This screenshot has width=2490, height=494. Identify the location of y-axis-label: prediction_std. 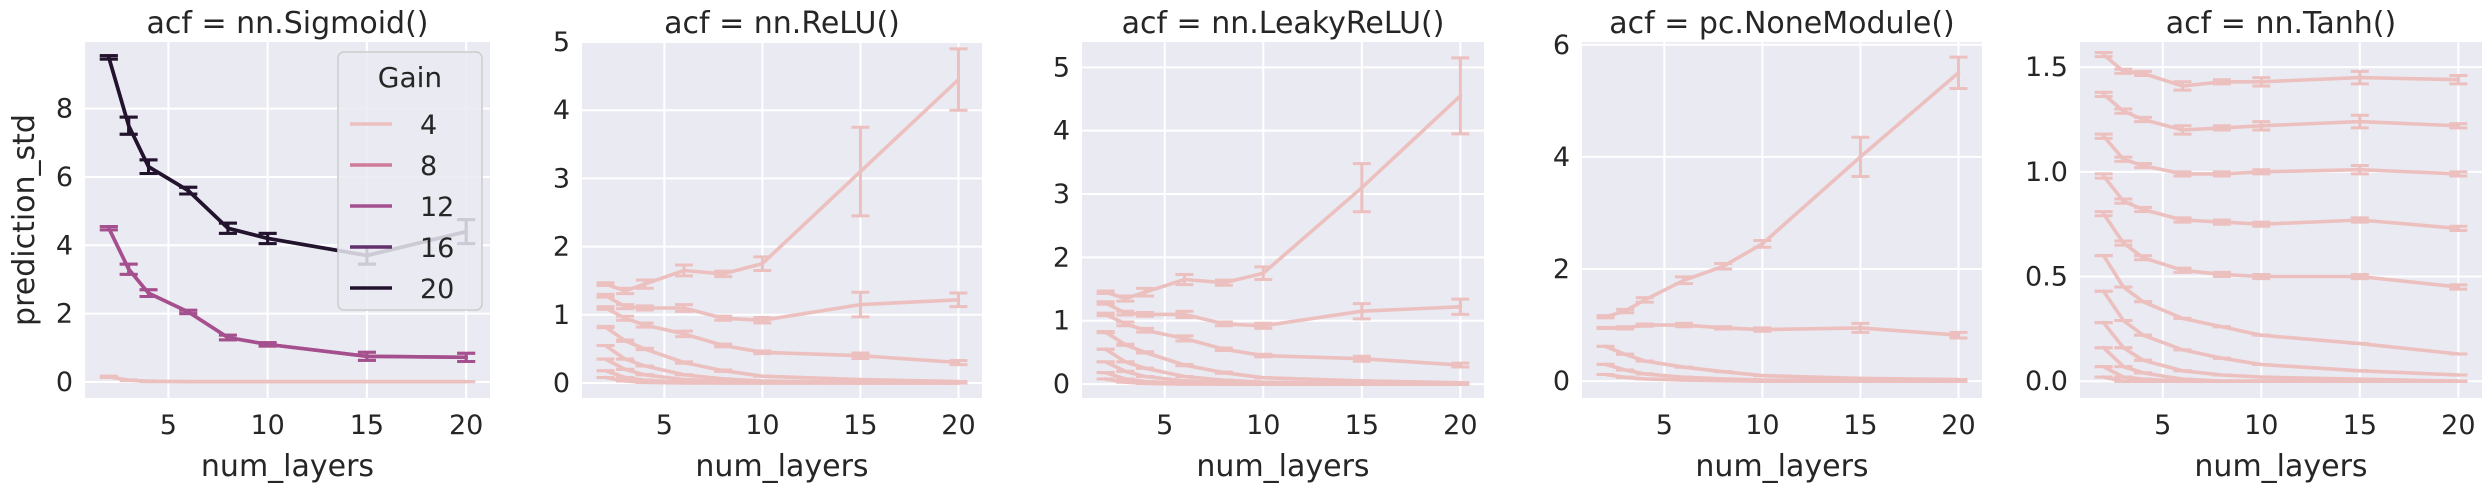
(24, 220).